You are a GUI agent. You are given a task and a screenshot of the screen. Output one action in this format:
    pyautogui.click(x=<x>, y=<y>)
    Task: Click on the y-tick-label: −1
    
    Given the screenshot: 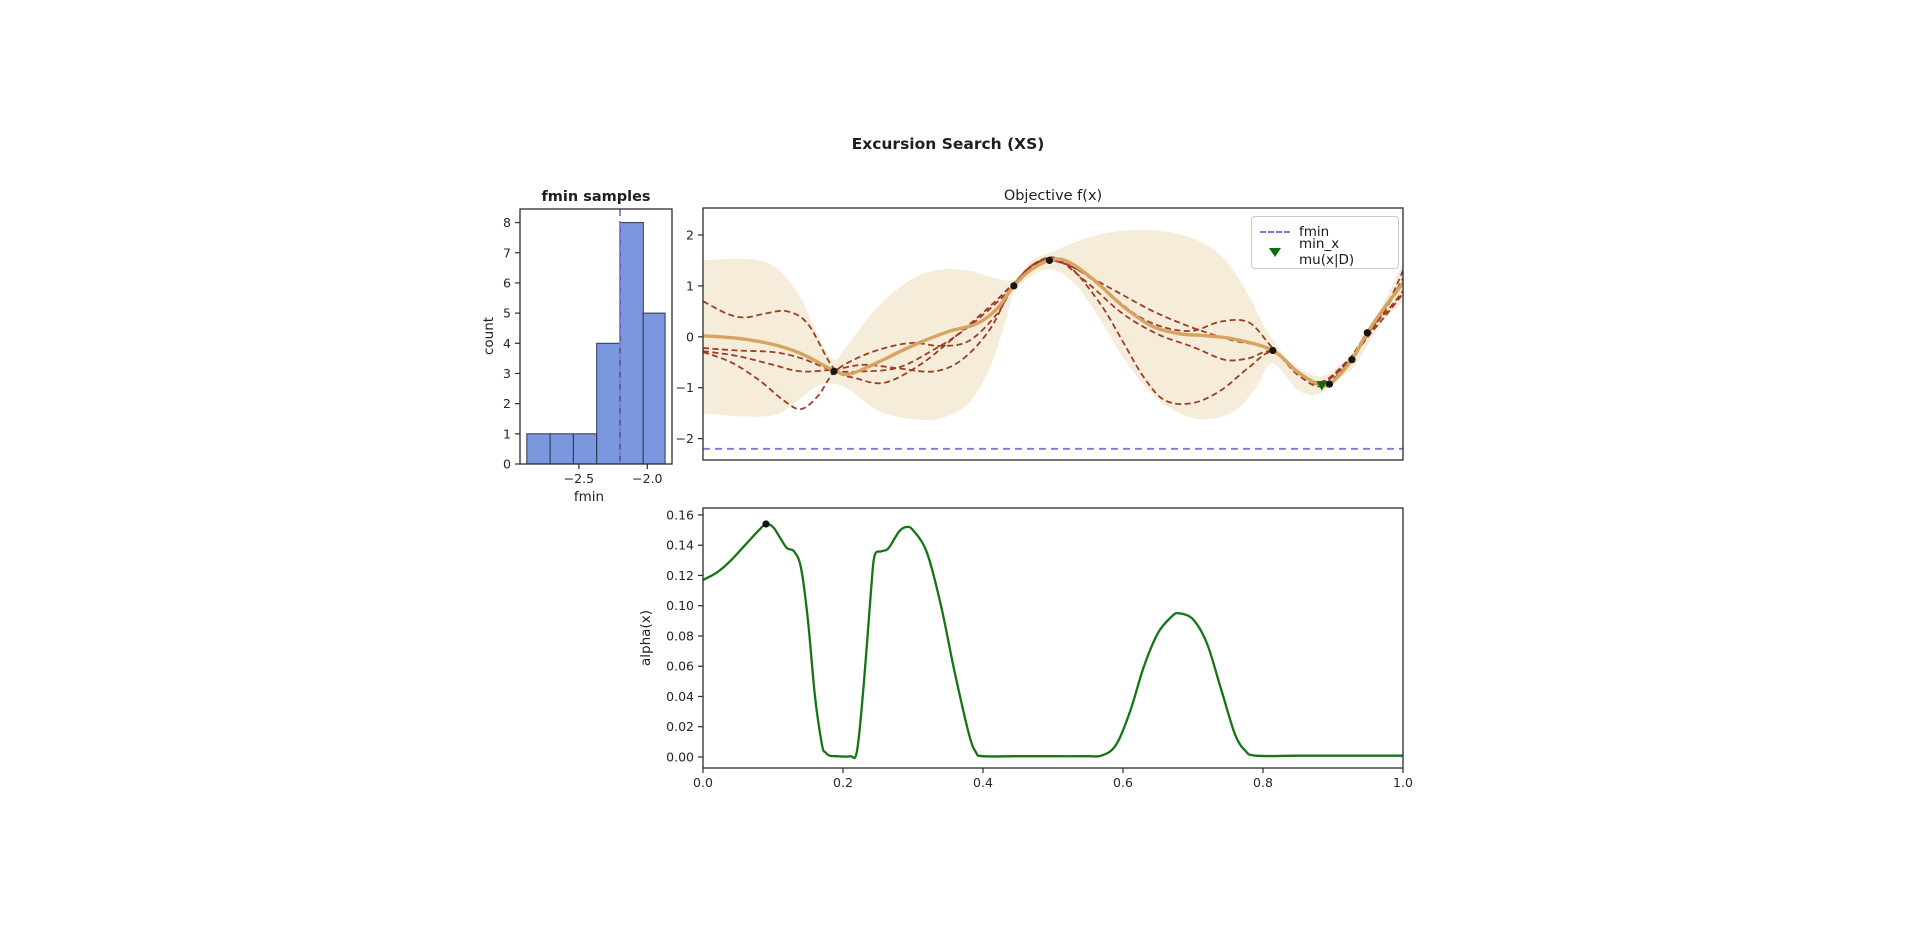 What is the action you would take?
    pyautogui.click(x=685, y=387)
    